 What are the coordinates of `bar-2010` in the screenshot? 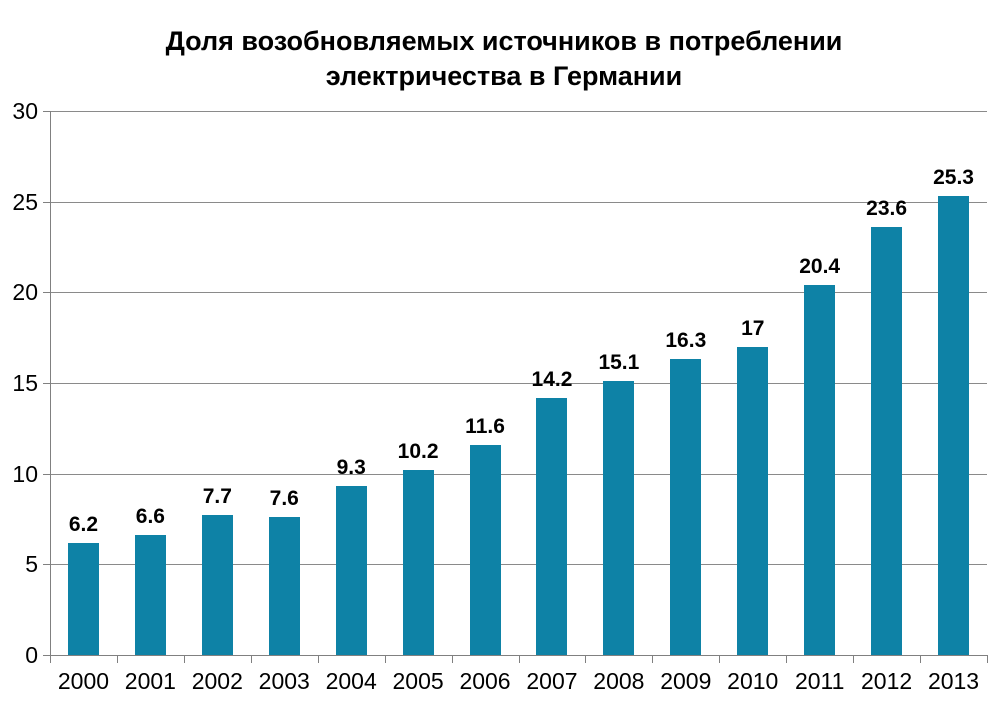 It's located at (753, 500).